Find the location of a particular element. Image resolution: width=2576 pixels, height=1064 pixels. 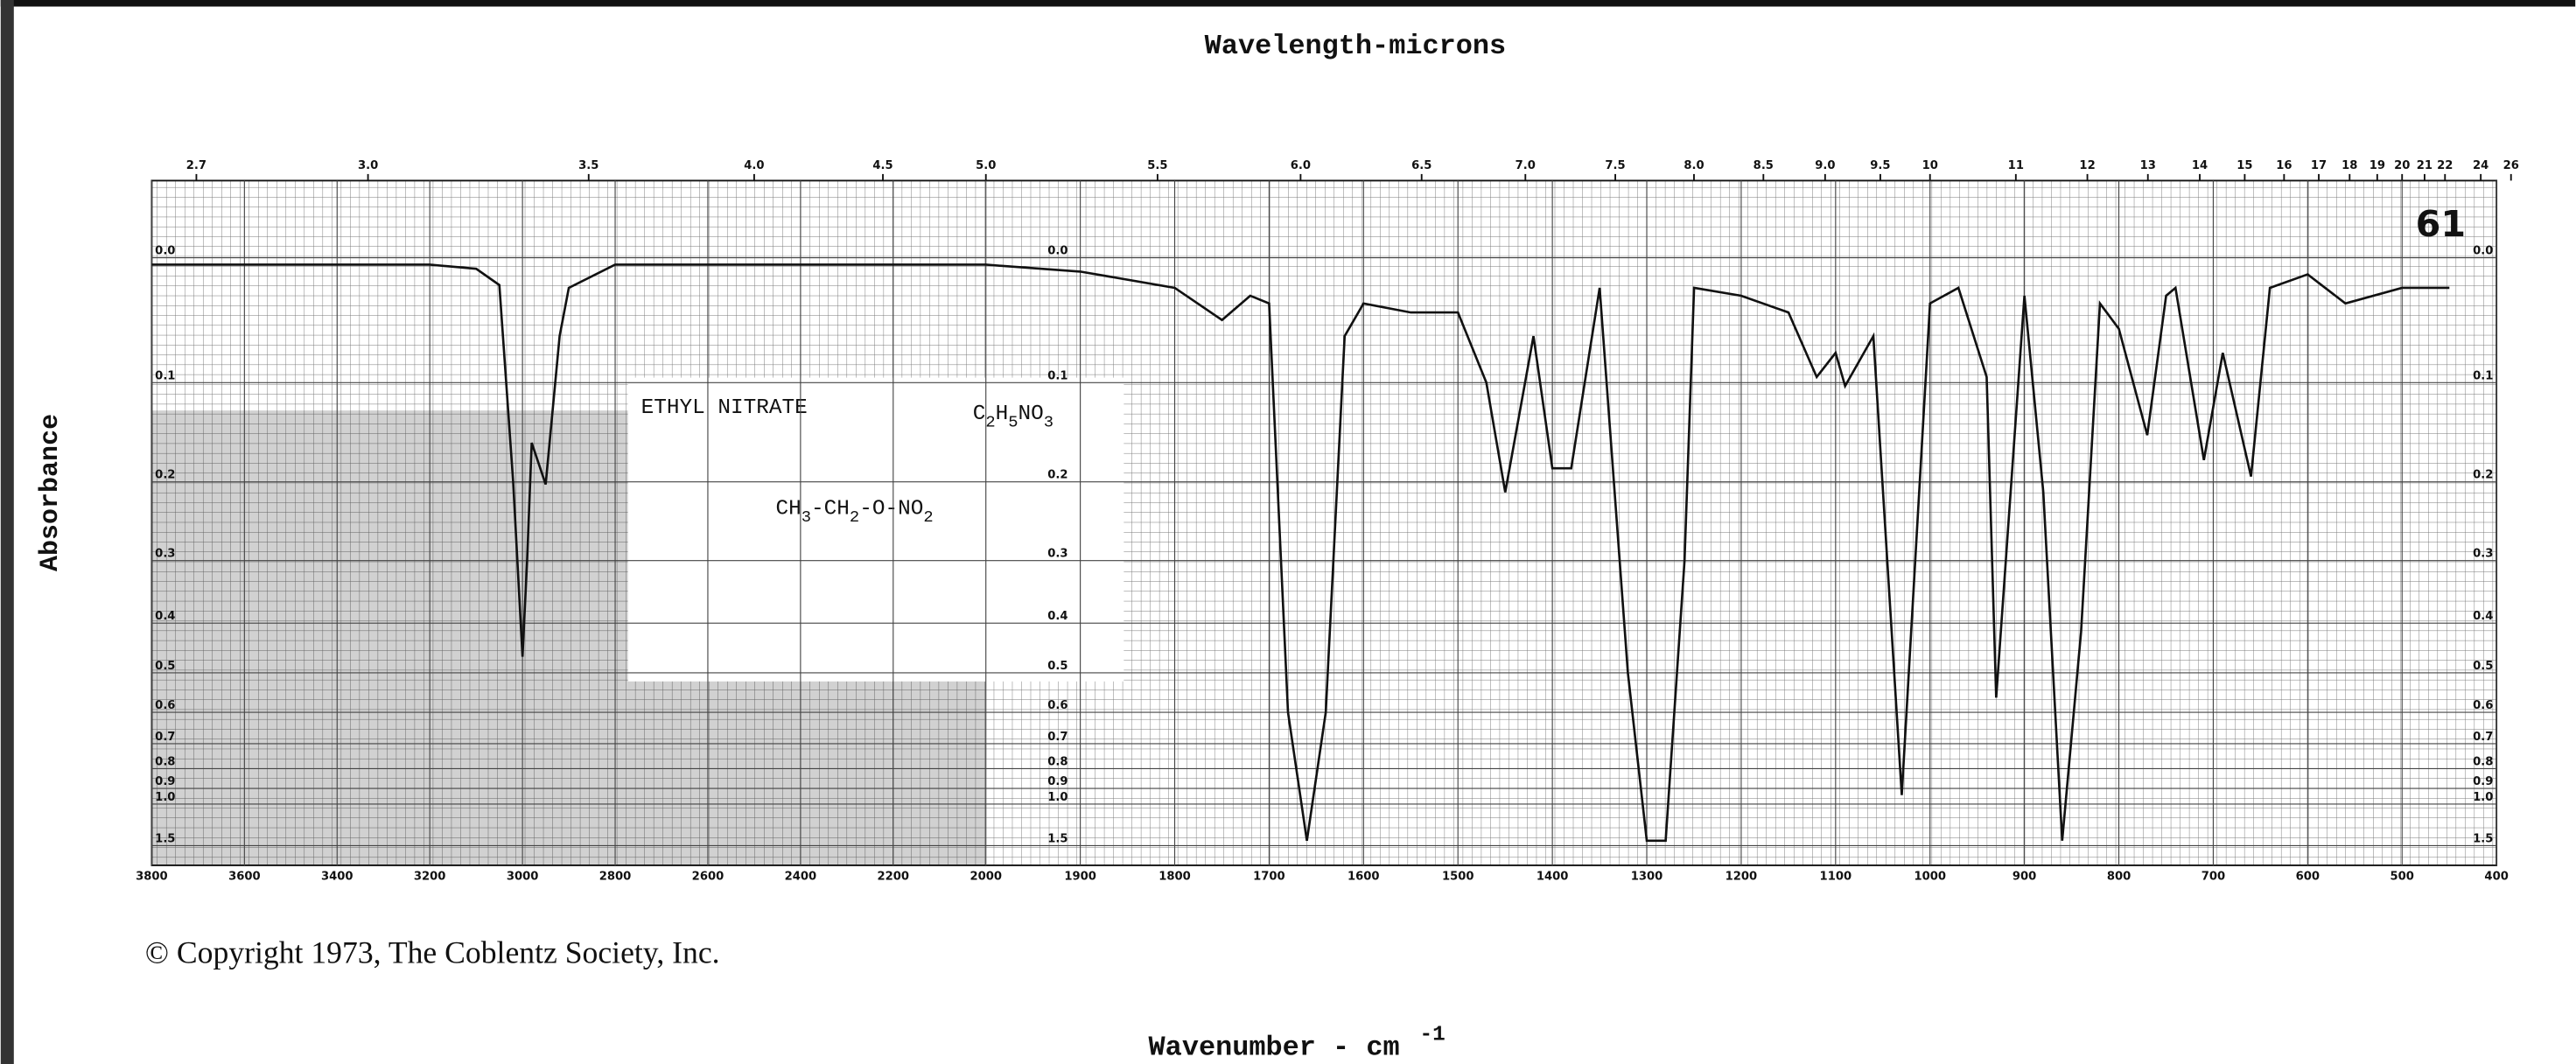

x-tick-label: 1800 is located at coordinates (1174, 877).